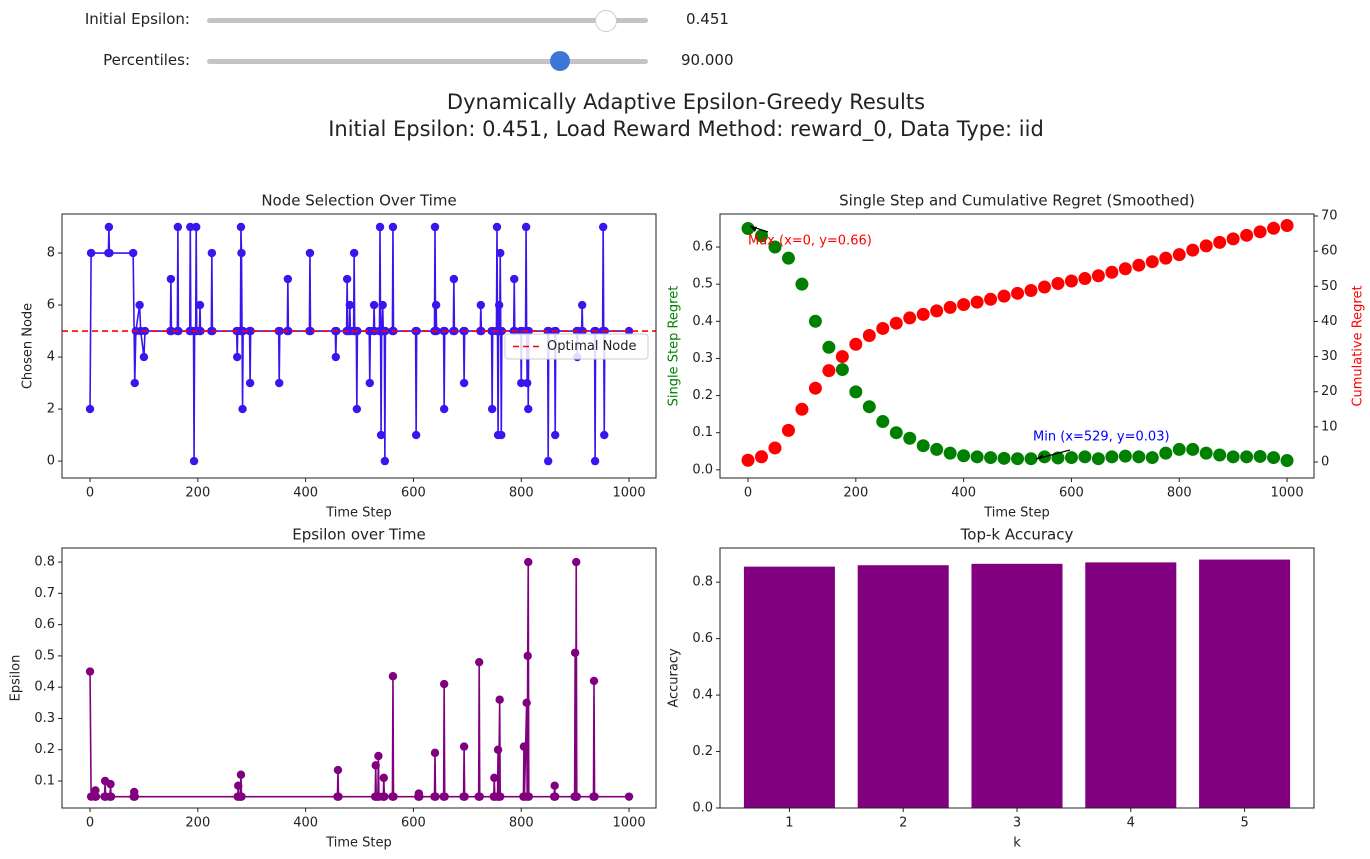 The height and width of the screenshot is (859, 1370). What do you see at coordinates (137, 19) in the screenshot?
I see `slider-label: Initial Epsilon:` at bounding box center [137, 19].